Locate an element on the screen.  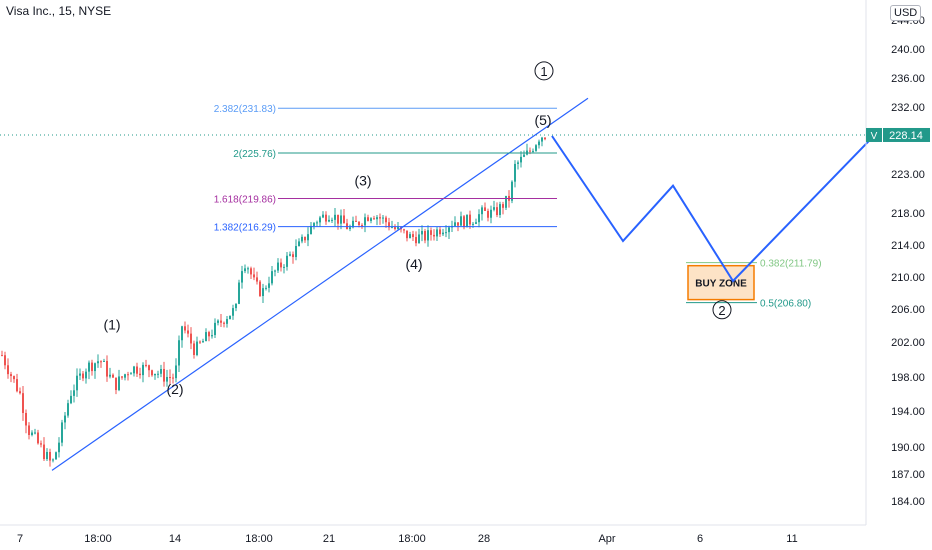
last-price-value: 228.14 is located at coordinates (906, 136).